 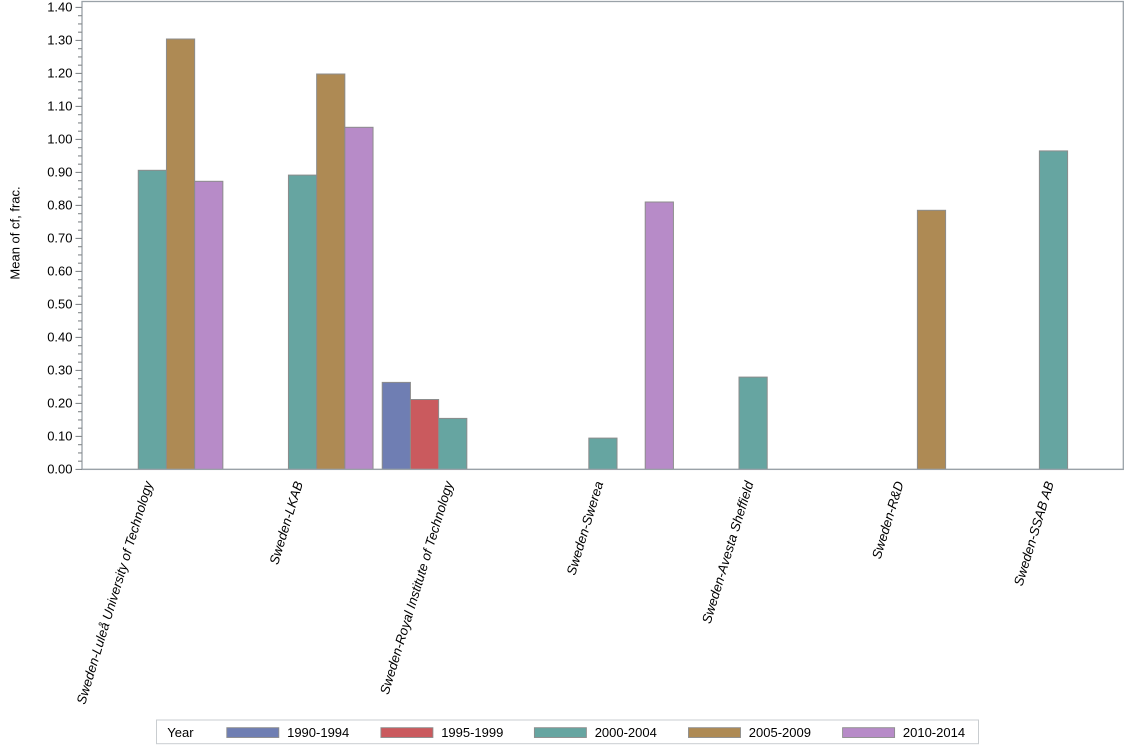 I want to click on svg-text: 0.60, so click(x=59, y=271).